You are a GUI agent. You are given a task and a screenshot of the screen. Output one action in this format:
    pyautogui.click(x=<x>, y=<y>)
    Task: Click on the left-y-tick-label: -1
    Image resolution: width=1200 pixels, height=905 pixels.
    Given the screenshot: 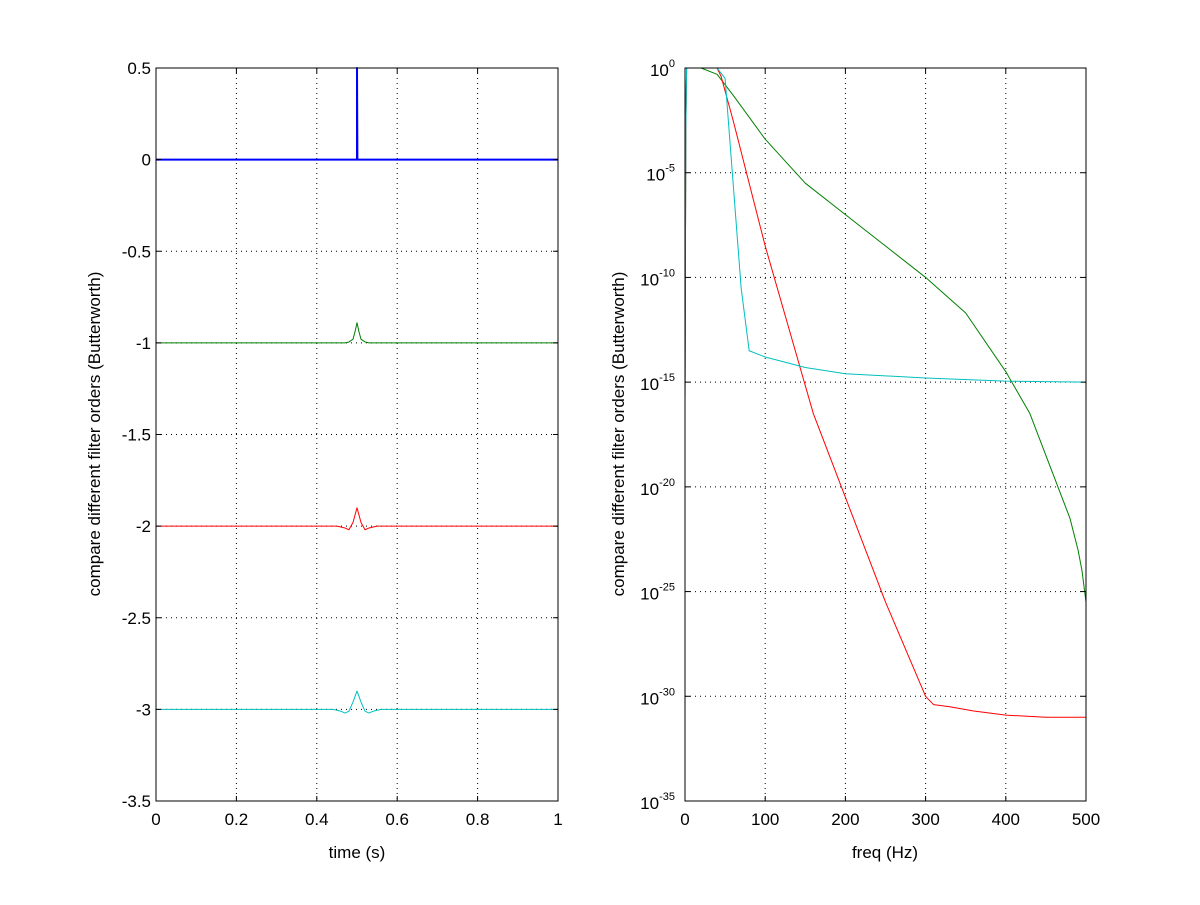 What is the action you would take?
    pyautogui.click(x=143, y=343)
    